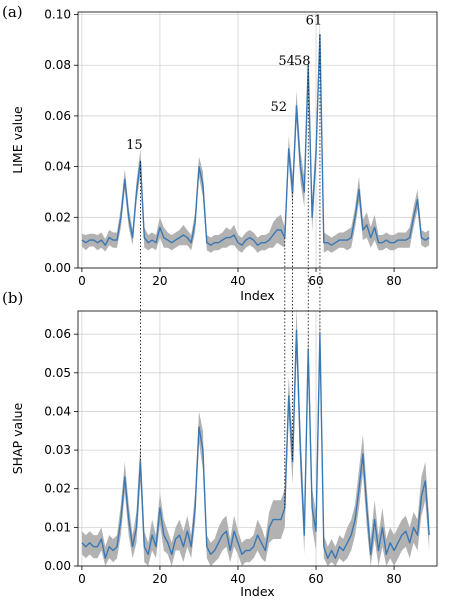  What do you see at coordinates (257, 591) in the screenshot?
I see `shap-x-axis-label: Index` at bounding box center [257, 591].